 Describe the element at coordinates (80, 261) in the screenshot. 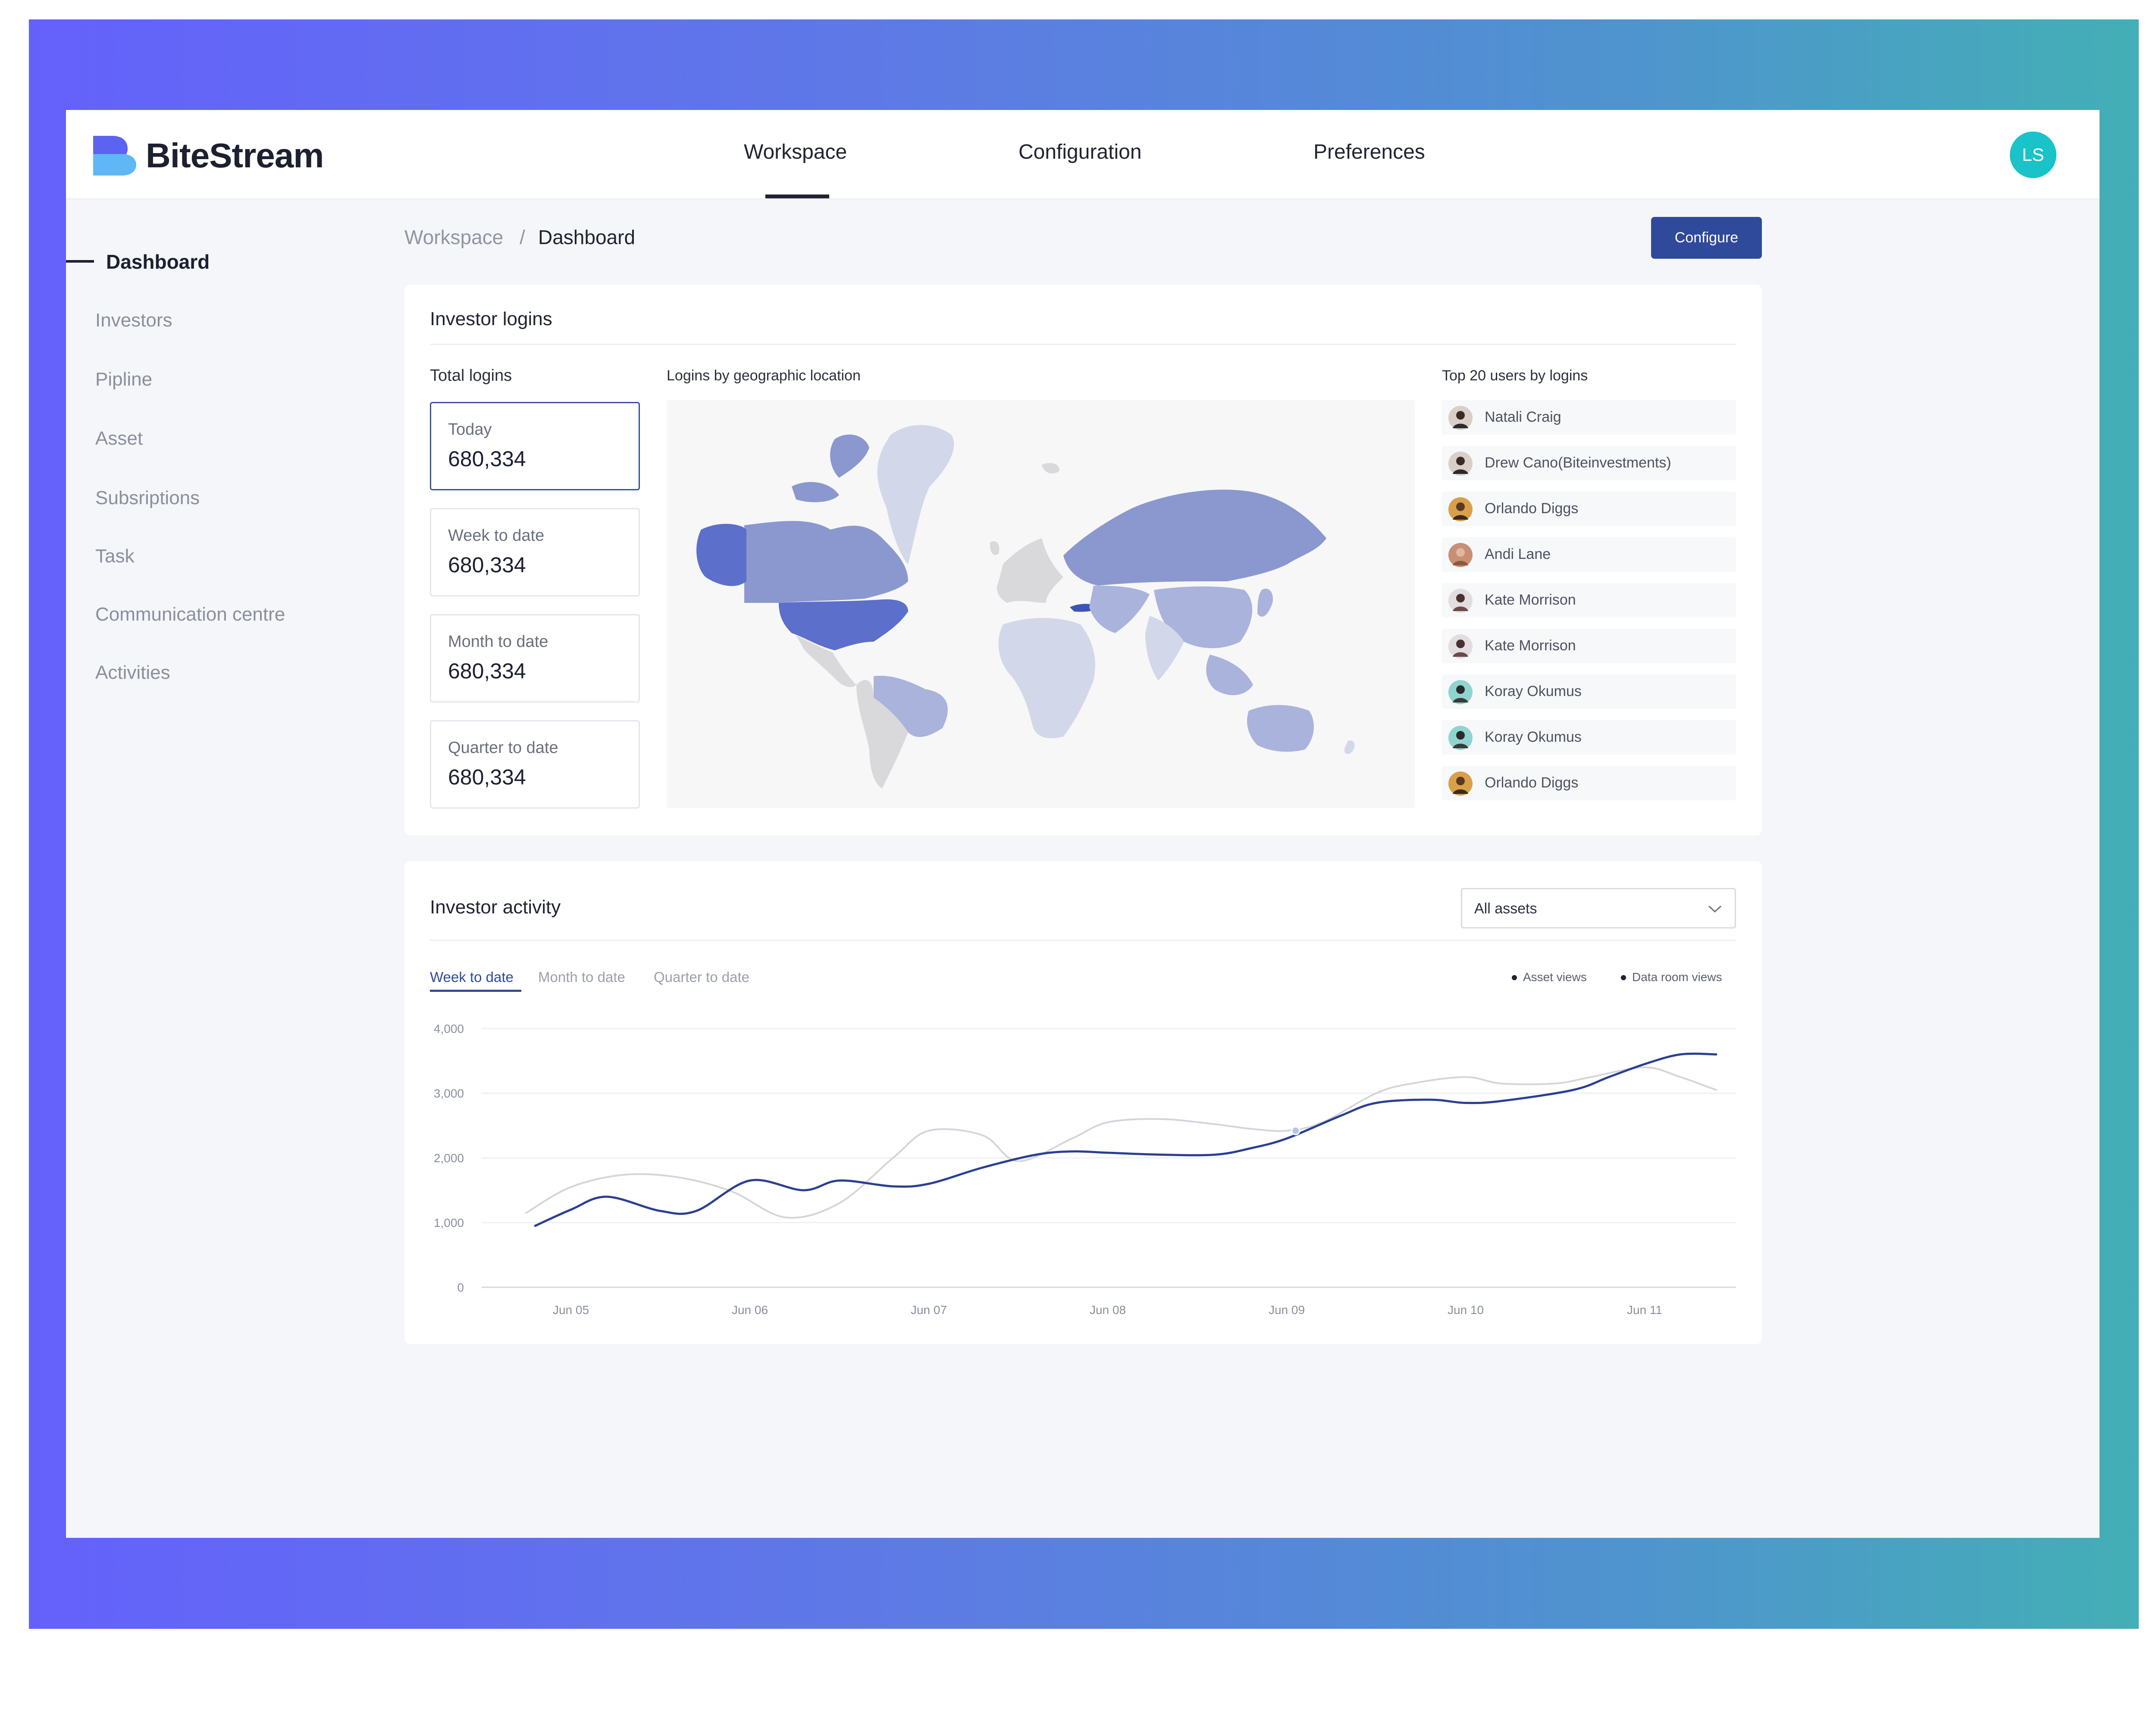

I see `sidebar-active-indicator` at that location.